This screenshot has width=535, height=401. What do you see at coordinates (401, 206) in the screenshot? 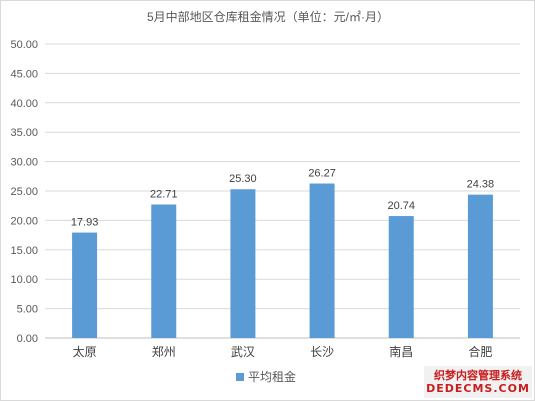
I see `data-label: 20.74` at bounding box center [401, 206].